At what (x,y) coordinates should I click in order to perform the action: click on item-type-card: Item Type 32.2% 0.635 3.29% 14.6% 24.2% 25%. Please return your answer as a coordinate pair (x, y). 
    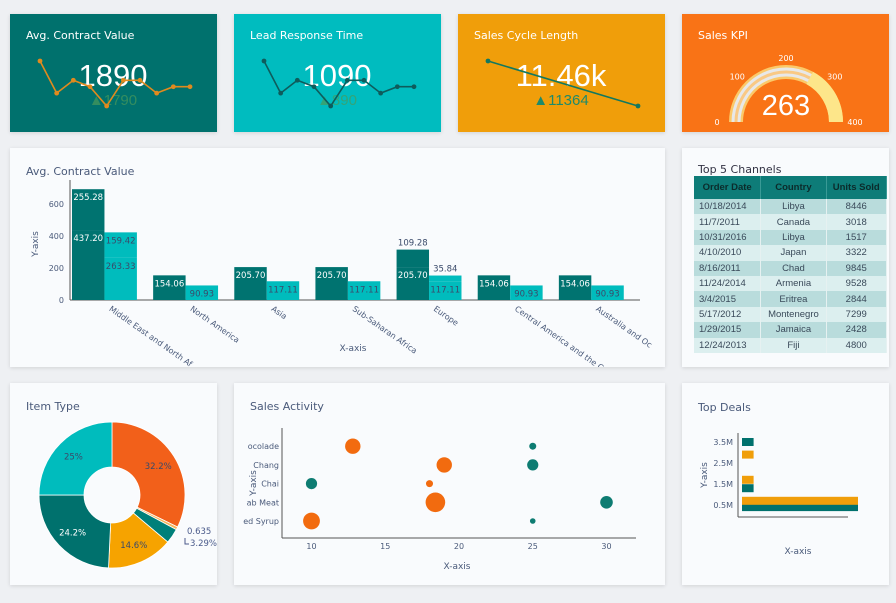
    Looking at the image, I should click on (113, 484).